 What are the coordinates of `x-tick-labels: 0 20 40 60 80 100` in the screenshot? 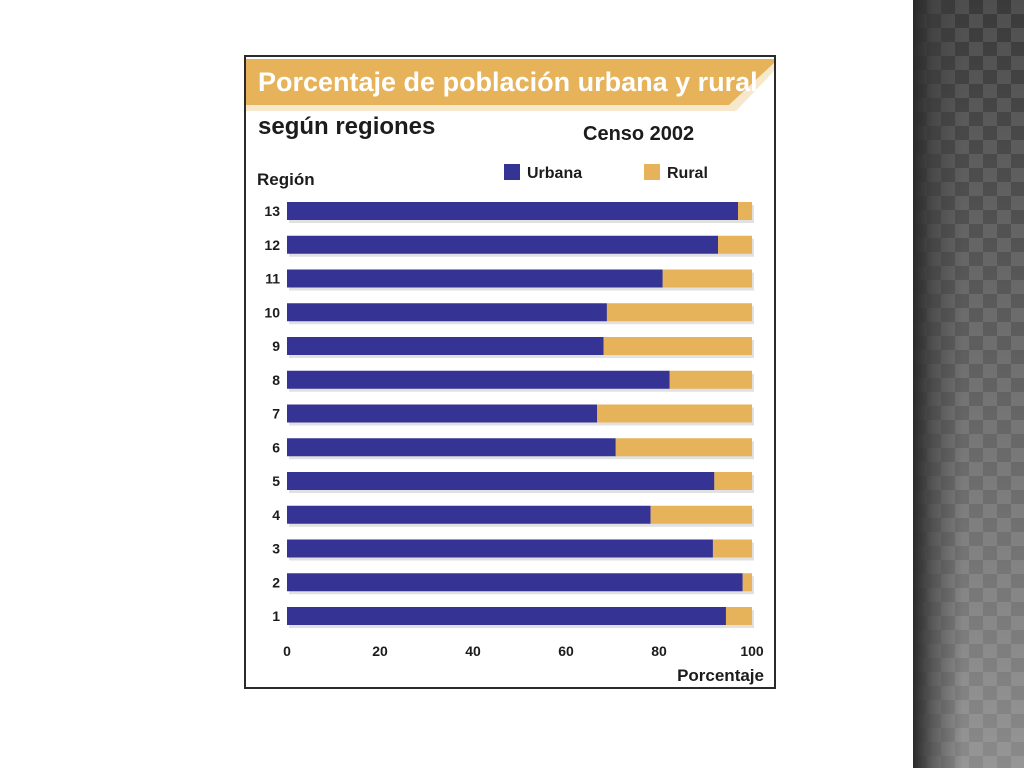 It's located at (523, 651).